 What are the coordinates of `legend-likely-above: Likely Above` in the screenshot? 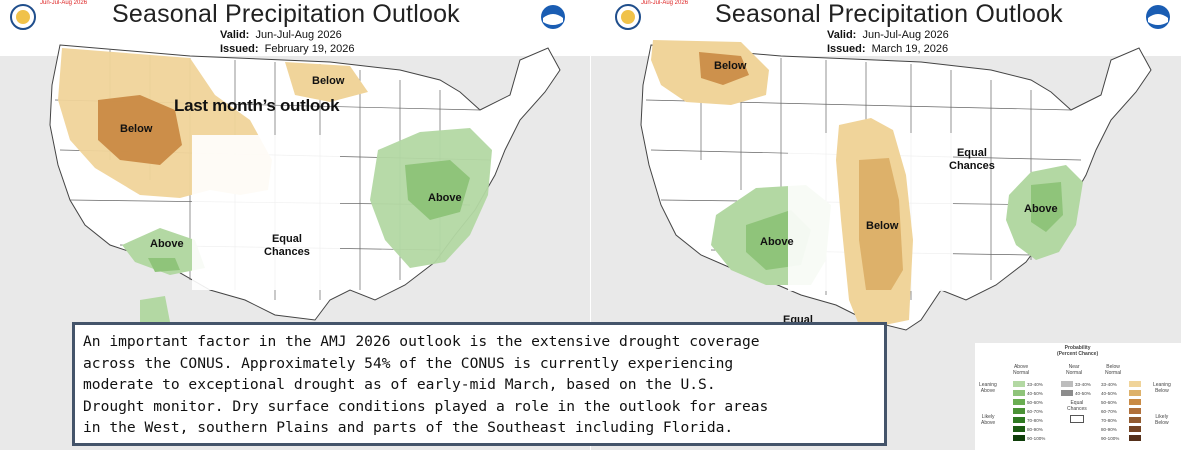 It's located at (988, 420).